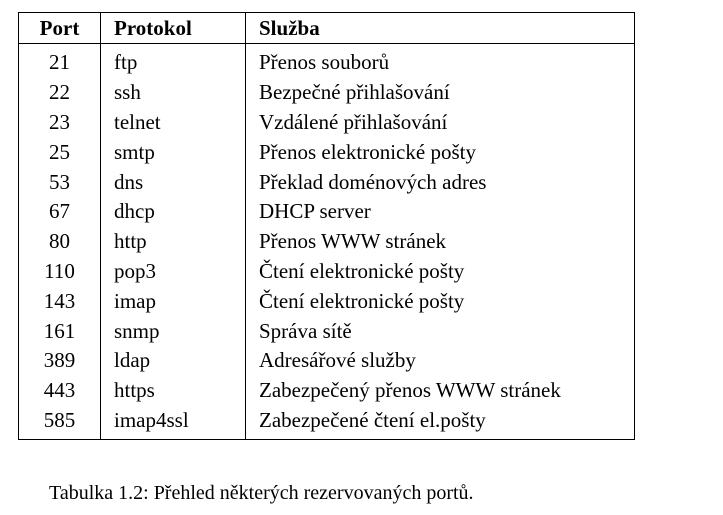 The height and width of the screenshot is (515, 723). I want to click on table-row: 585 imap4ssl Zabezpečené čtení el.pošty, so click(326, 422).